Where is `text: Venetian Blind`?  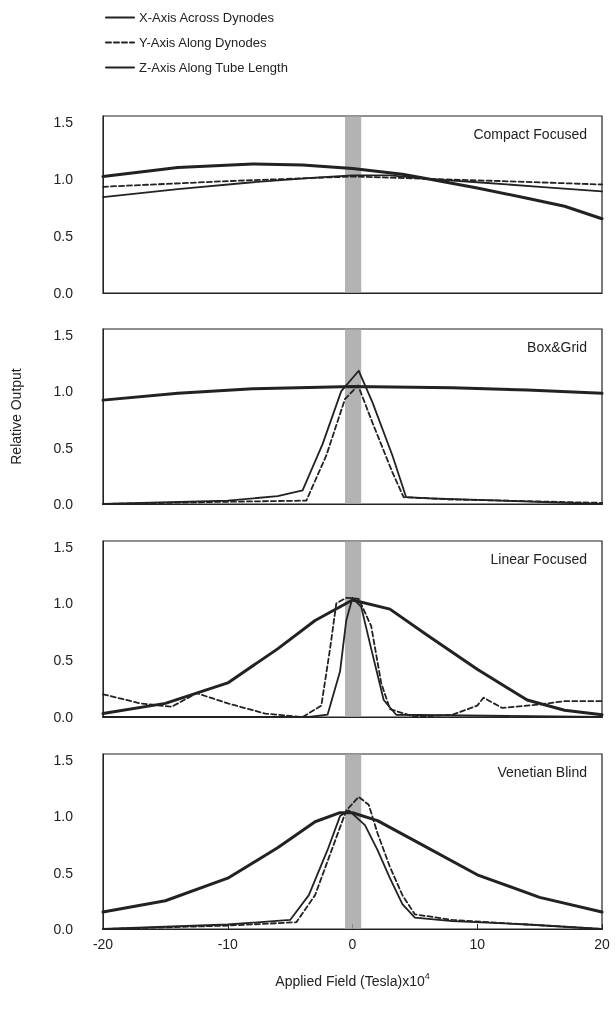 text: Venetian Blind is located at coordinates (542, 772).